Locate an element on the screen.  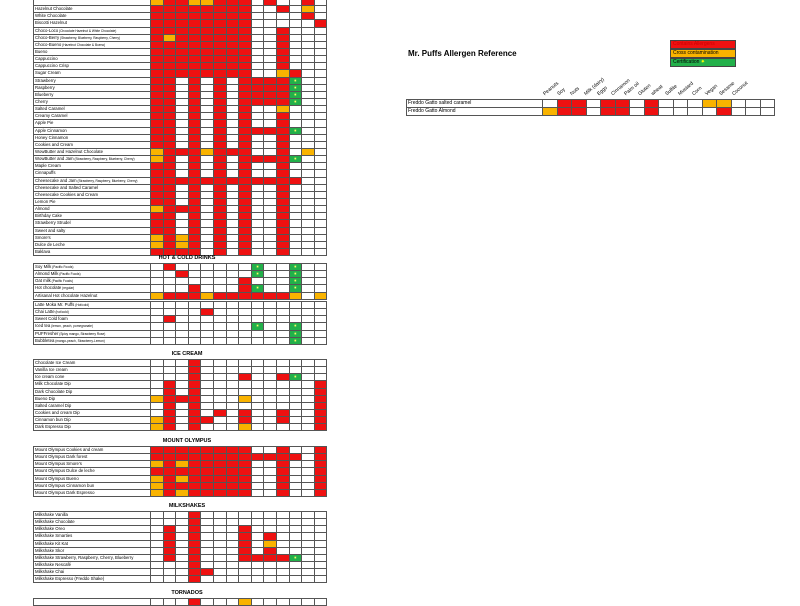
item-name: Salted Caramel is located at coordinates (92, 109).